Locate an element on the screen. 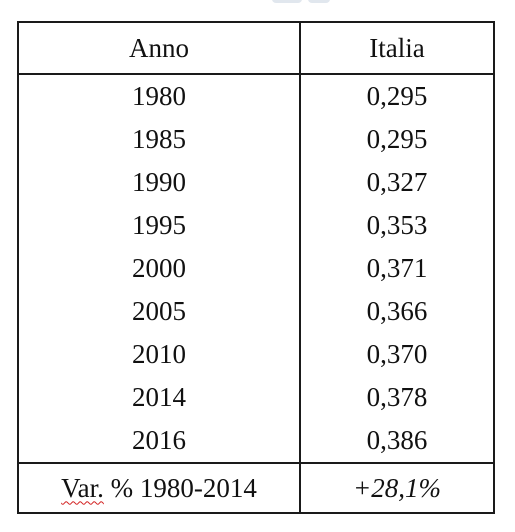 This screenshot has width=515, height=532. value-cell: 0,370 is located at coordinates (397, 353).